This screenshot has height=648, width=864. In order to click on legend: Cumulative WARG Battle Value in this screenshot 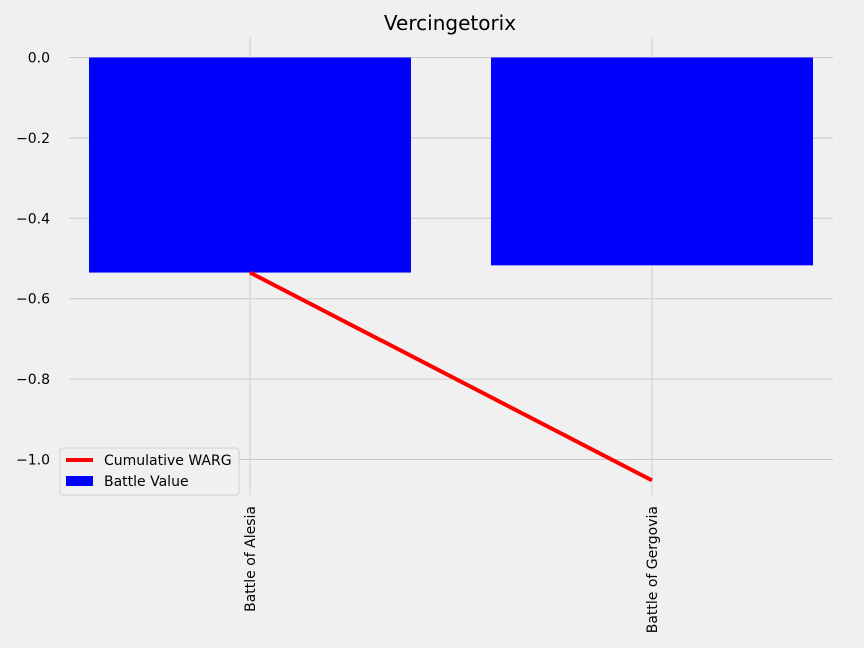, I will do `click(149, 471)`.